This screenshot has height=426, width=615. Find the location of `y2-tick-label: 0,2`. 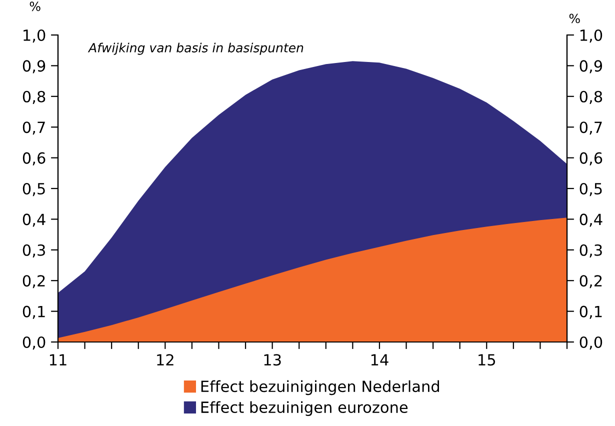

y2-tick-label: 0,2 is located at coordinates (591, 281).